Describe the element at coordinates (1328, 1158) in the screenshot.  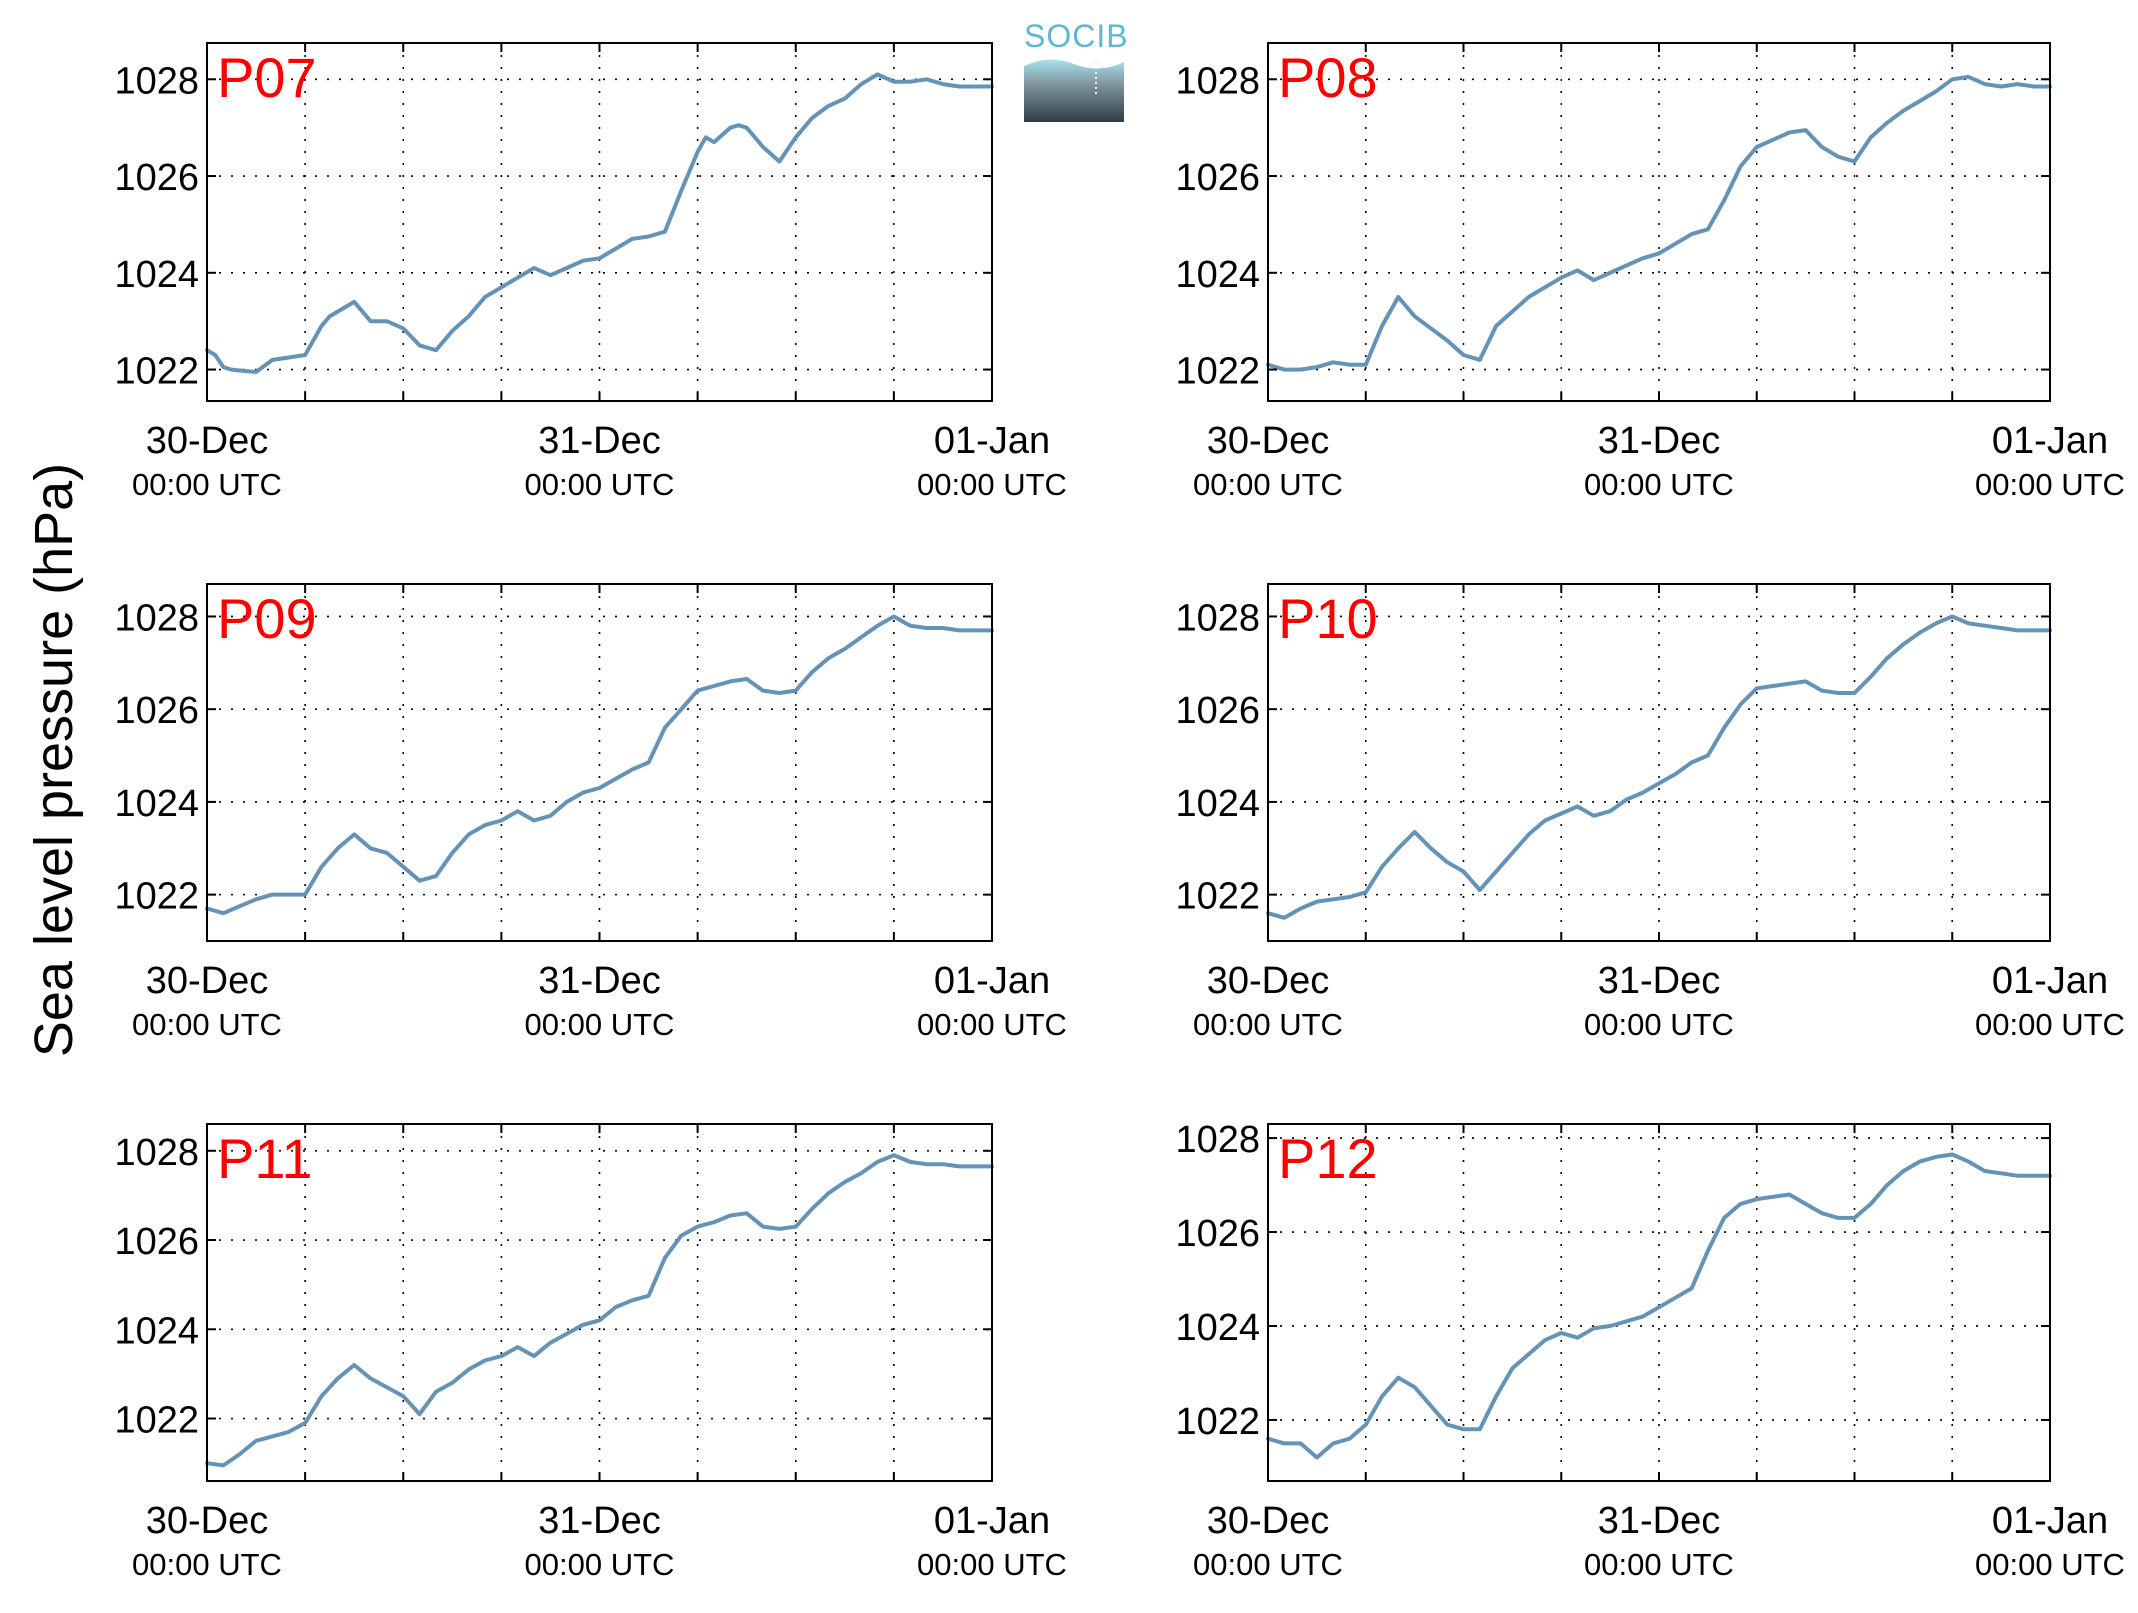
I see `panel-label: P12` at that location.